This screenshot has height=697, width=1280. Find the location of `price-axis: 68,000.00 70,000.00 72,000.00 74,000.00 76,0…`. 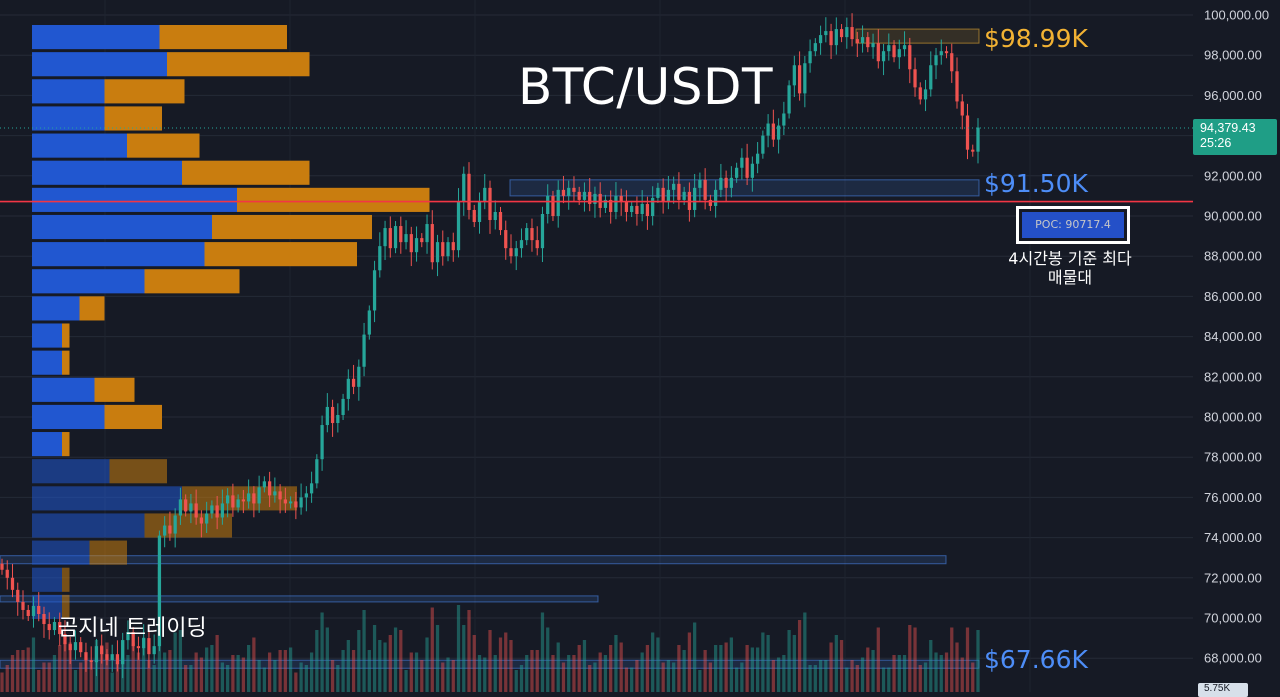

price-axis: 68,000.00 70,000.00 72,000.00 74,000.00 76,0… is located at coordinates (1236, 337).